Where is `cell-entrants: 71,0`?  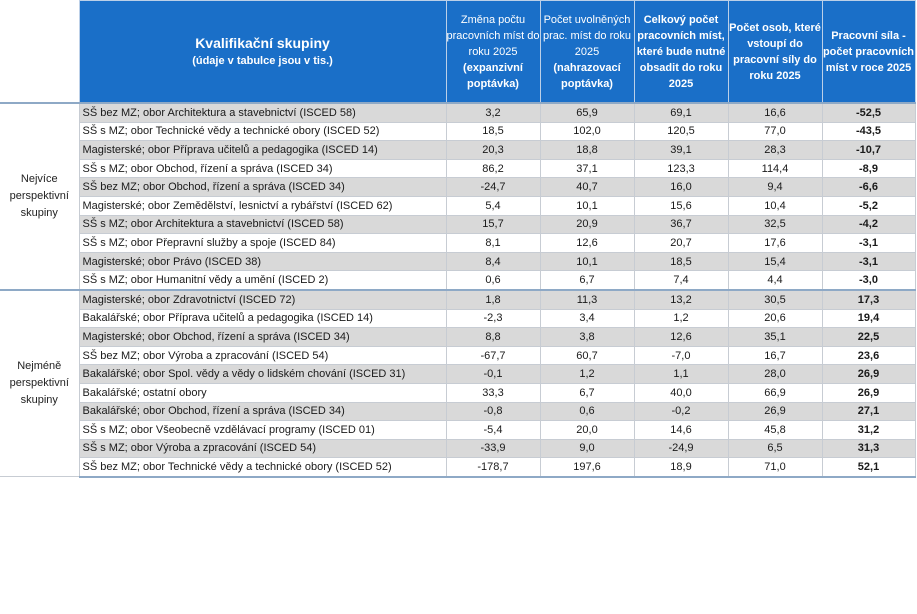
cell-entrants: 71,0 is located at coordinates (775, 467).